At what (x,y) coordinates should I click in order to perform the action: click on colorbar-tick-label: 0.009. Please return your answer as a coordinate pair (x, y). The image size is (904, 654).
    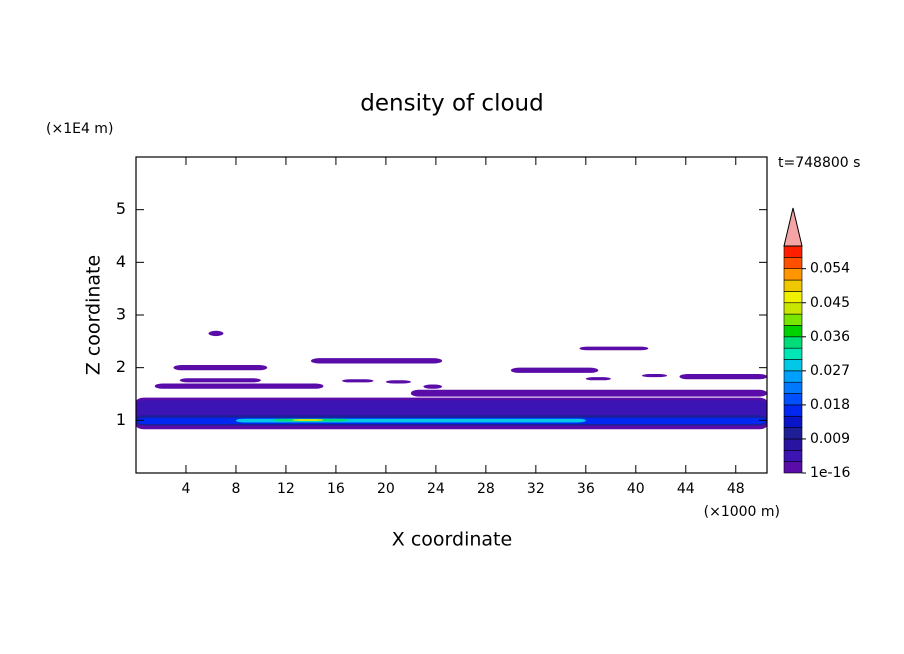
    Looking at the image, I should click on (830, 439).